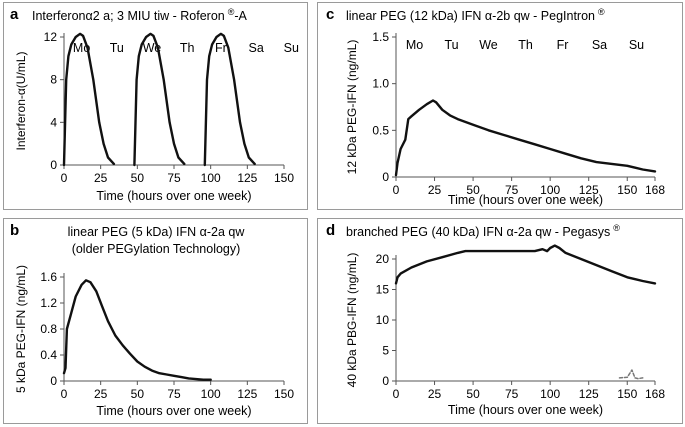 The image size is (685, 427). Describe the element at coordinates (128, 16) in the screenshot. I see `title-main: Interferonα2 a; 3 MIU tiw - Roferon` at that location.